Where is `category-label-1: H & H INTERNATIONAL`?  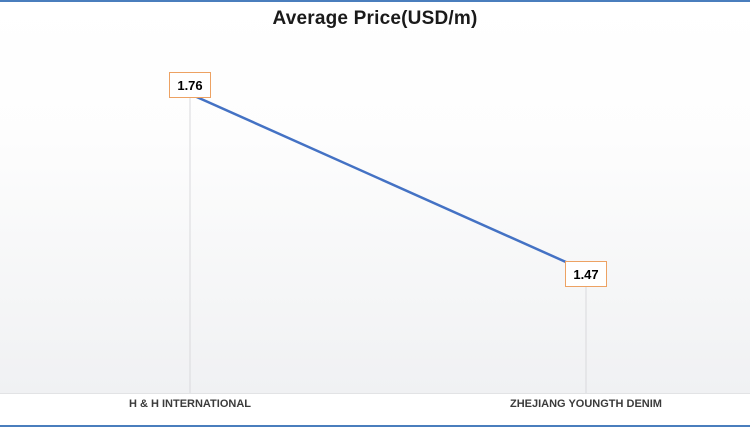 category-label-1: H & H INTERNATIONAL is located at coordinates (189, 404).